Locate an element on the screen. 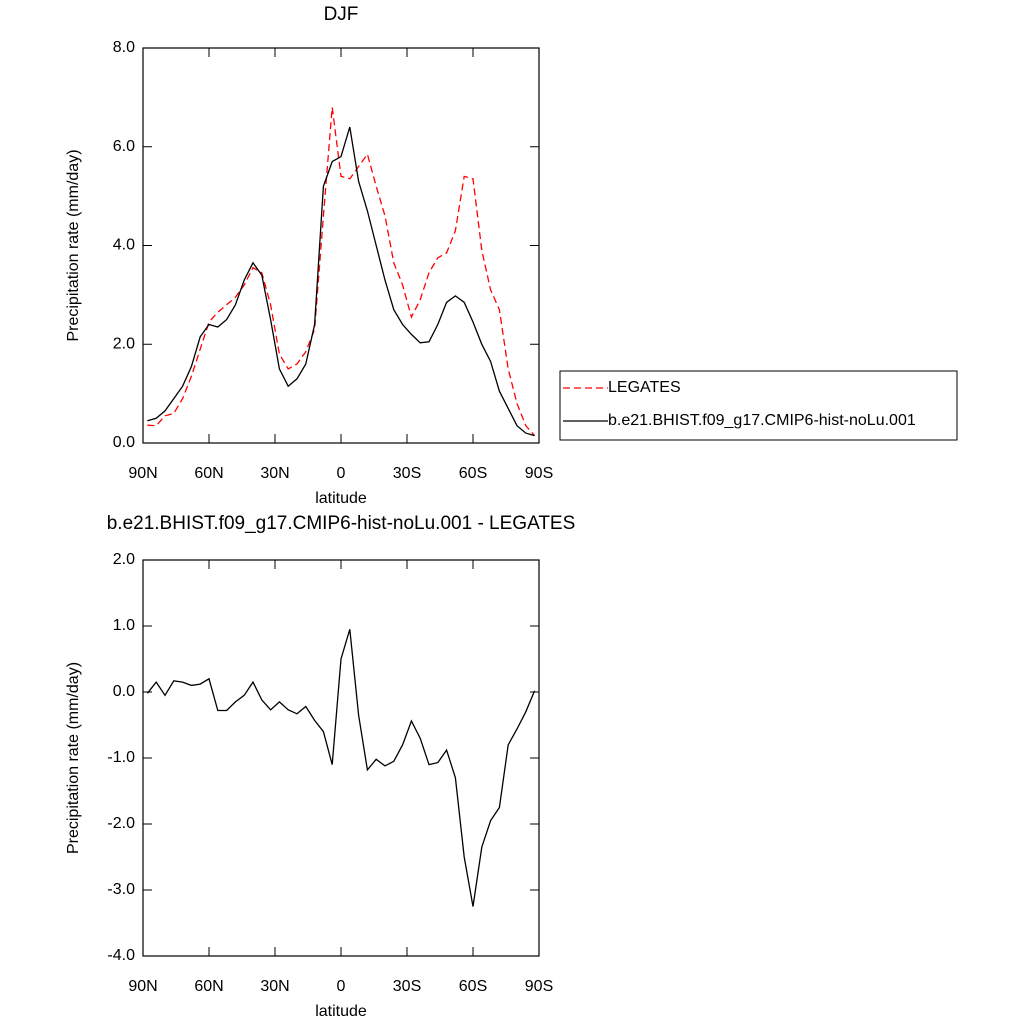  chart-title: DJF is located at coordinates (341, 14).